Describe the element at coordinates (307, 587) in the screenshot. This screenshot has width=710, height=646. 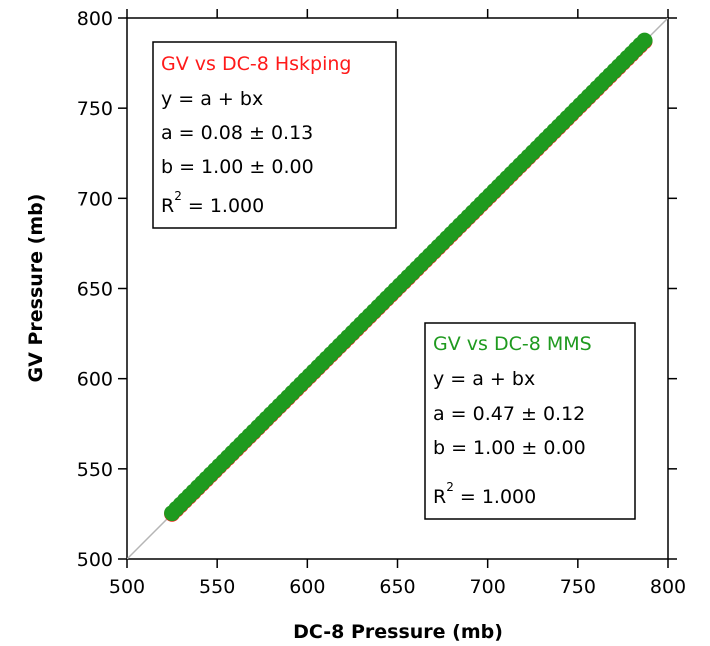
I see `x-tick-label-600: 600` at that location.